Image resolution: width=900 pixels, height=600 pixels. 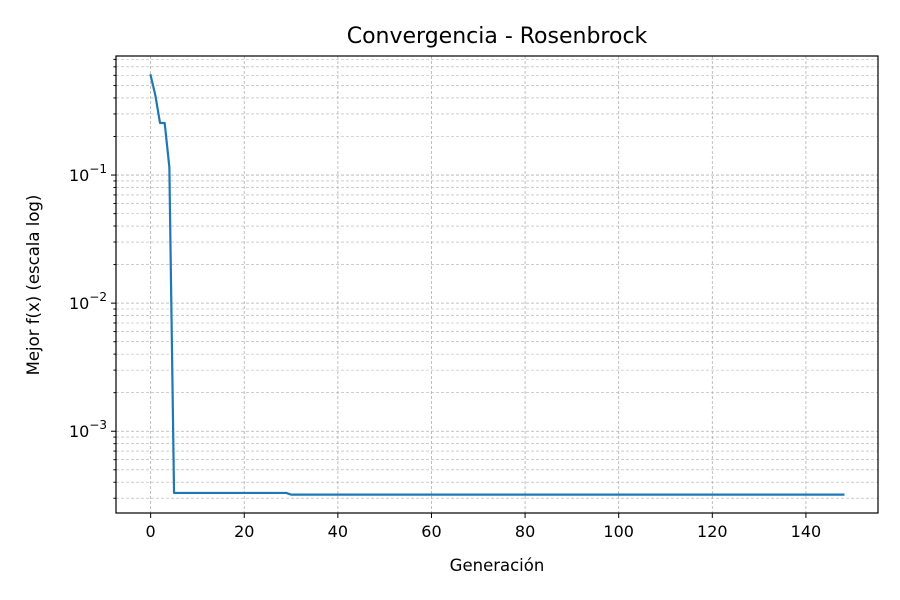 I want to click on y-tick-label: 10⁻², so click(x=88, y=301).